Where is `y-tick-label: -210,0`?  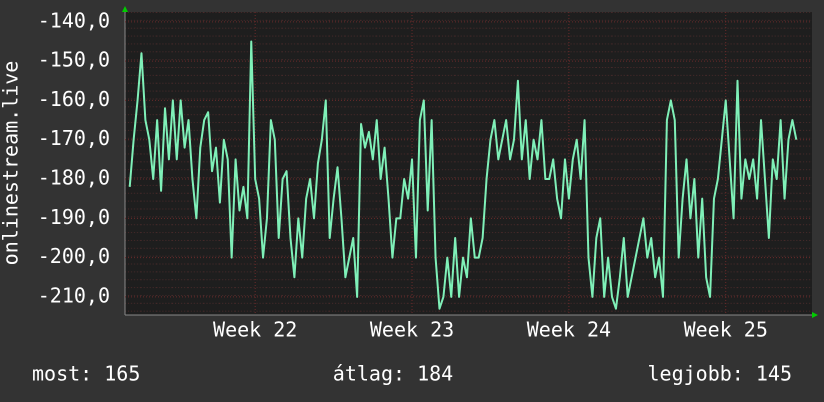 y-tick-label: -210,0 is located at coordinates (74, 295).